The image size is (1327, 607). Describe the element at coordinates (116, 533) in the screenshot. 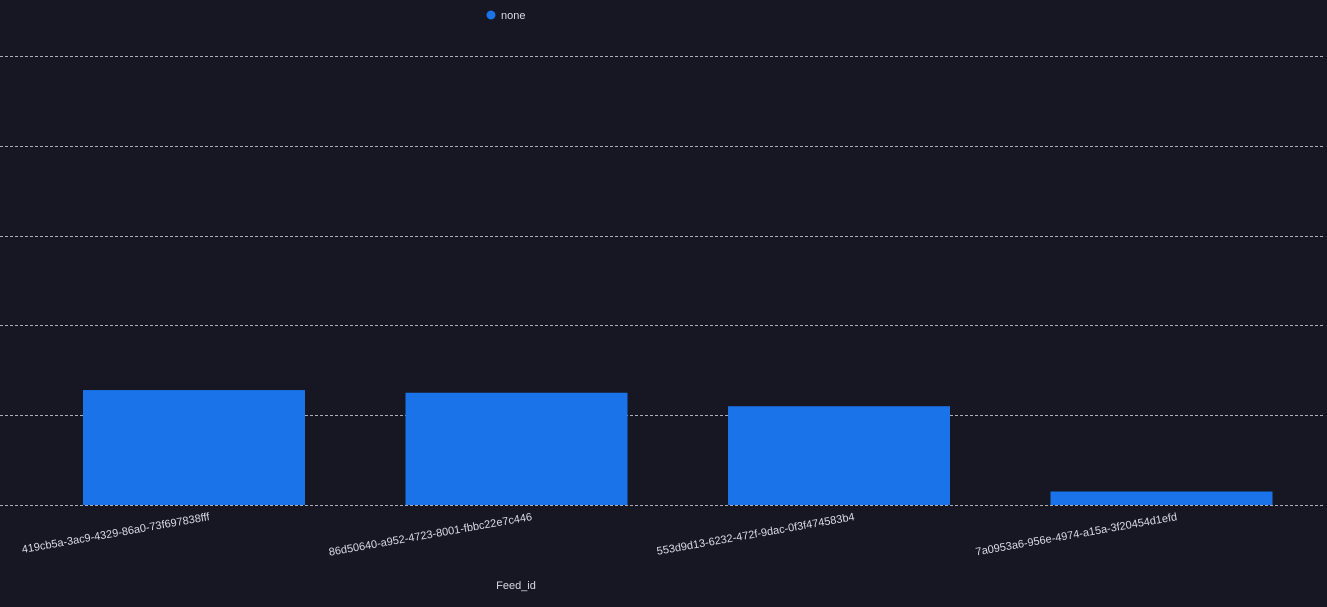

I see `x-tick-label: 419cb5a-3ac9-4329-86a0-73f697838fff` at that location.